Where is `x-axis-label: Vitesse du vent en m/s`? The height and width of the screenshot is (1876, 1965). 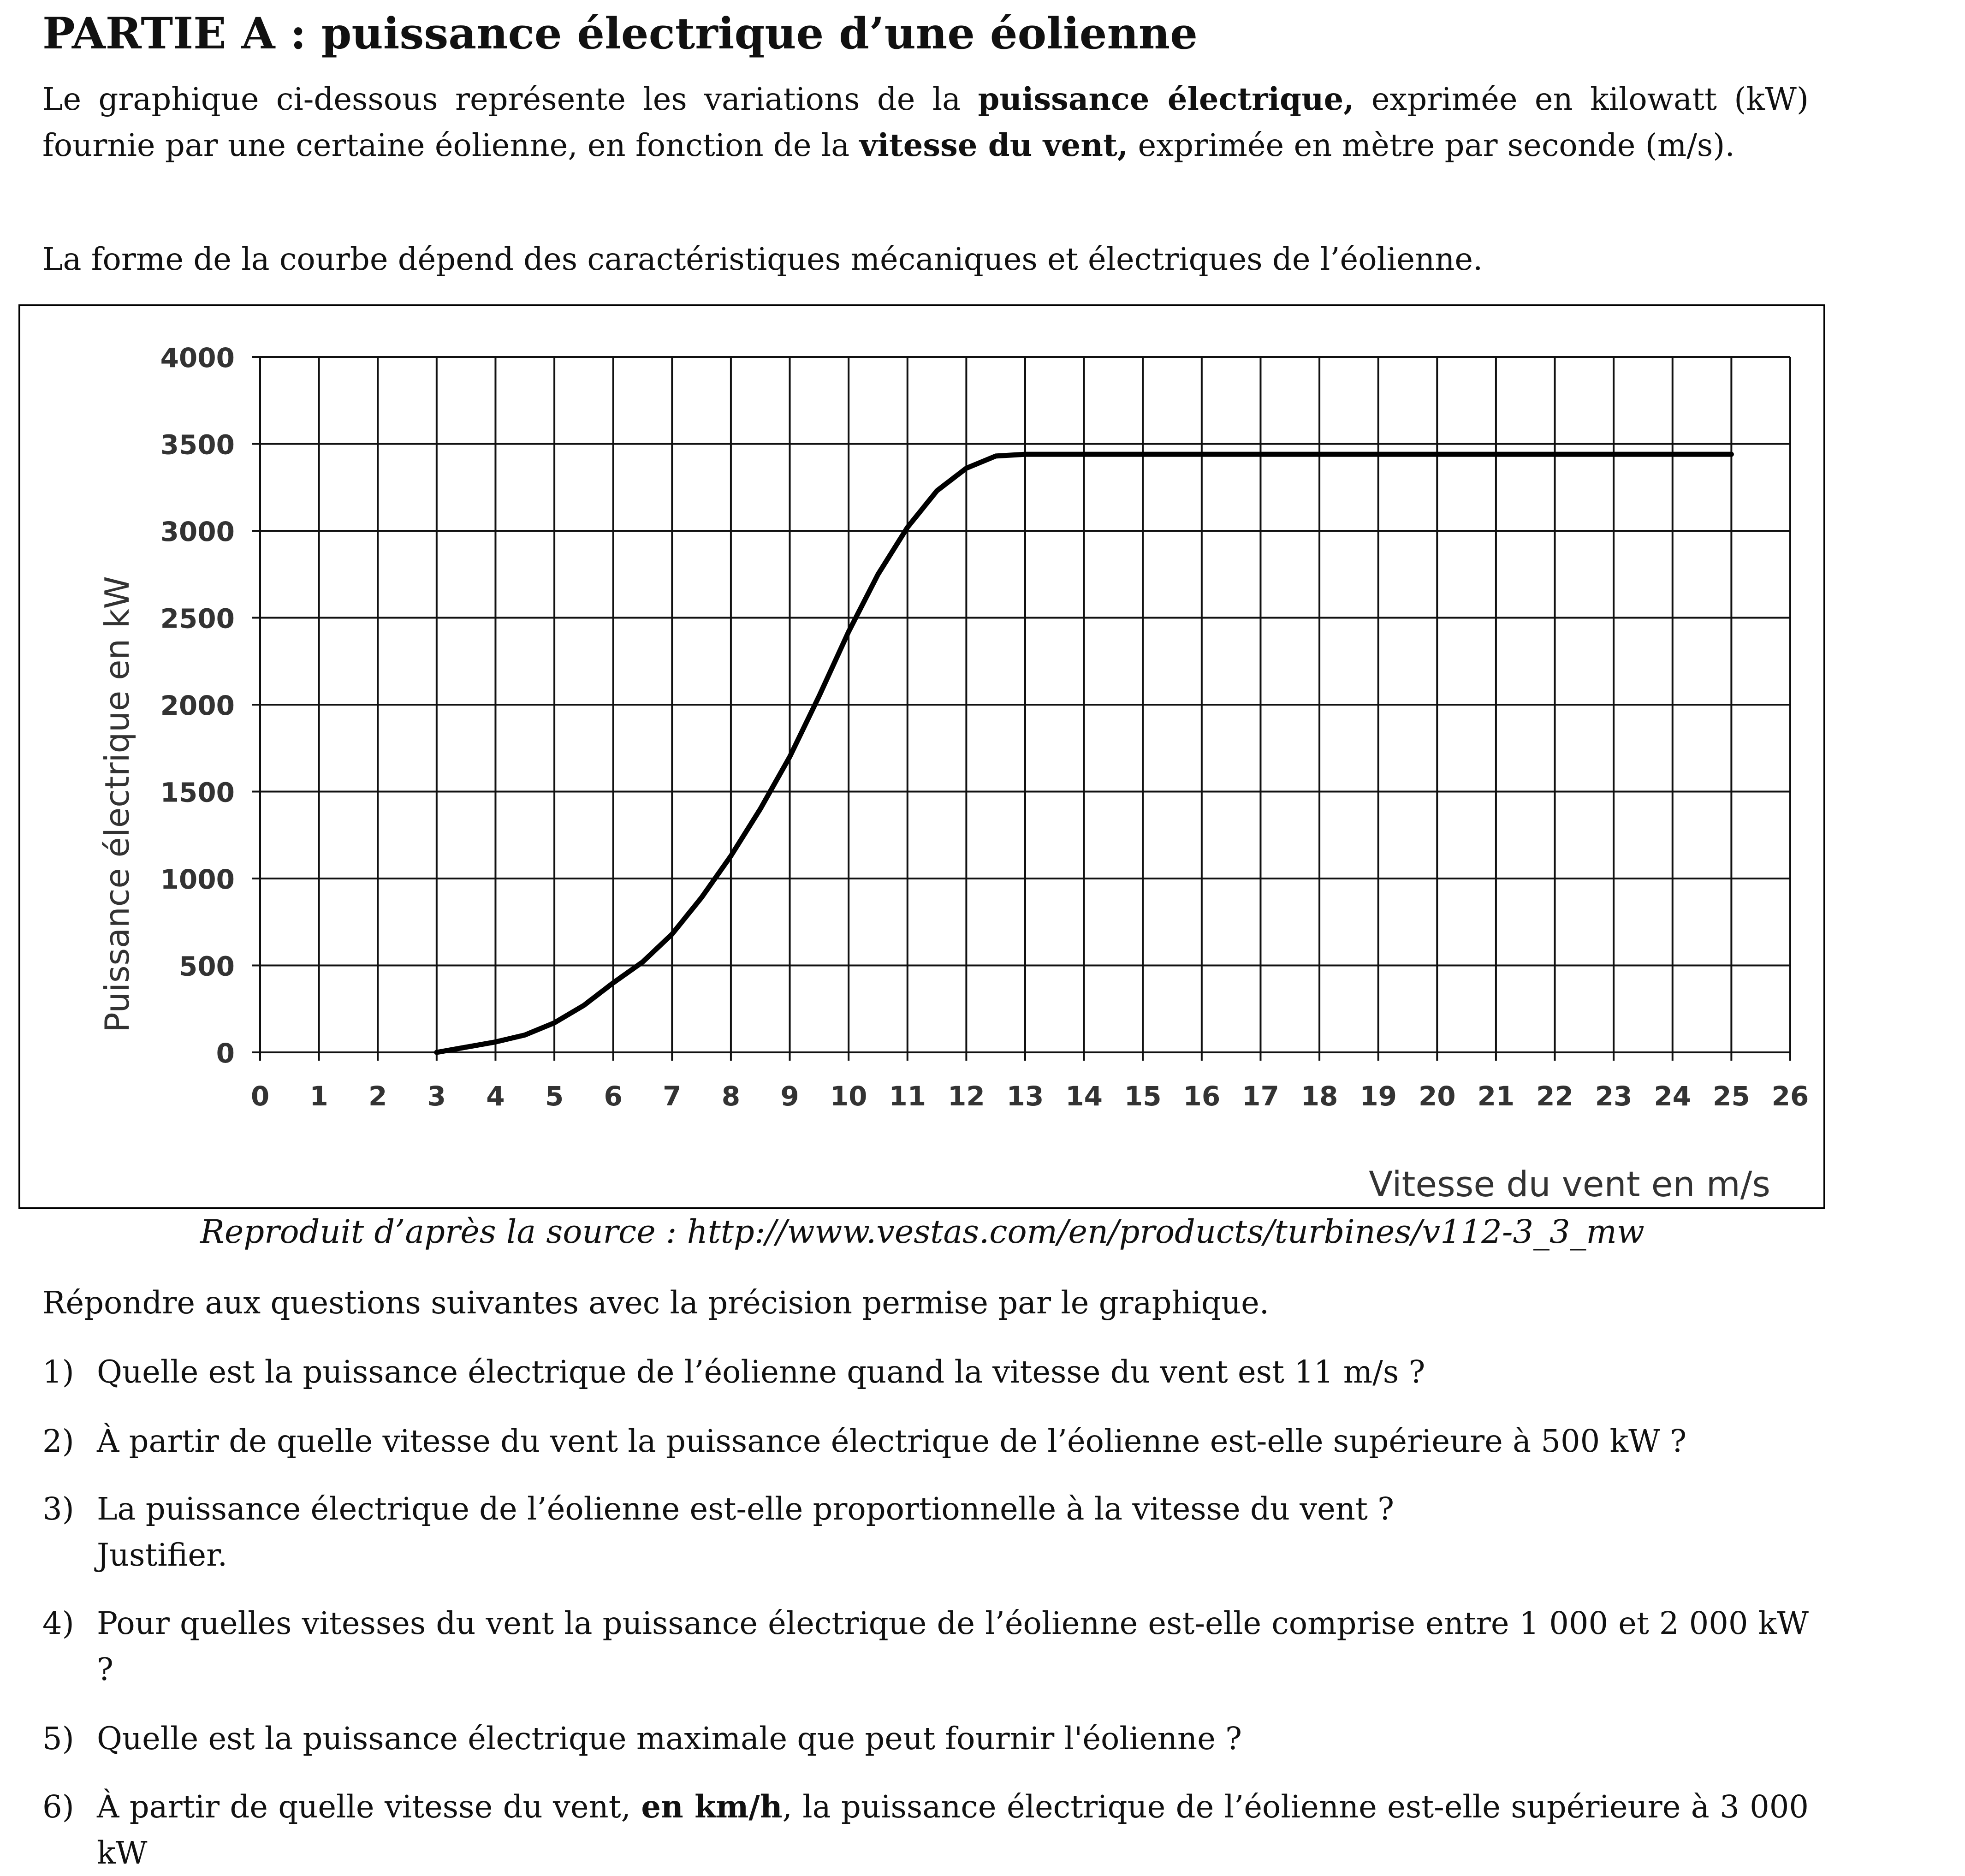 x-axis-label: Vitesse du vent en m/s is located at coordinates (1569, 1185).